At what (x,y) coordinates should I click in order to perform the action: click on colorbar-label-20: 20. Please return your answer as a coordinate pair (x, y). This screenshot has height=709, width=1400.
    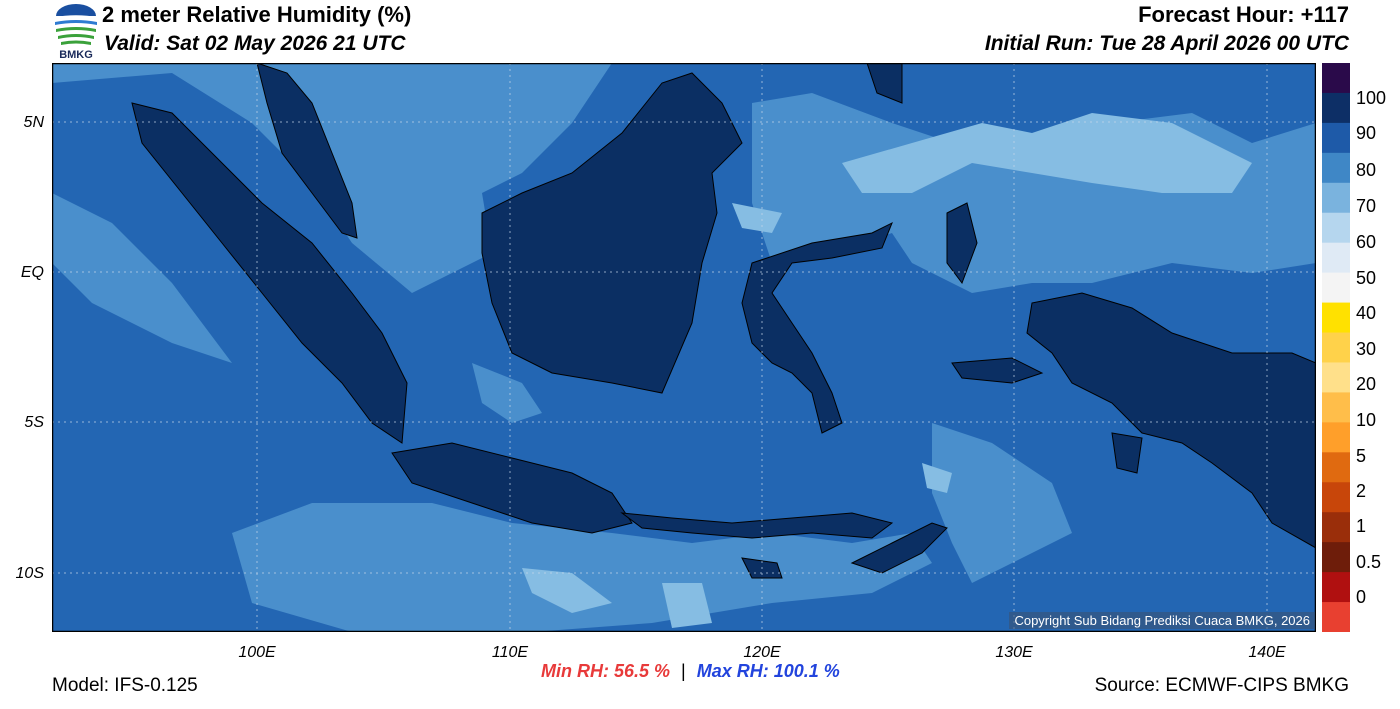
    Looking at the image, I should click on (1366, 384).